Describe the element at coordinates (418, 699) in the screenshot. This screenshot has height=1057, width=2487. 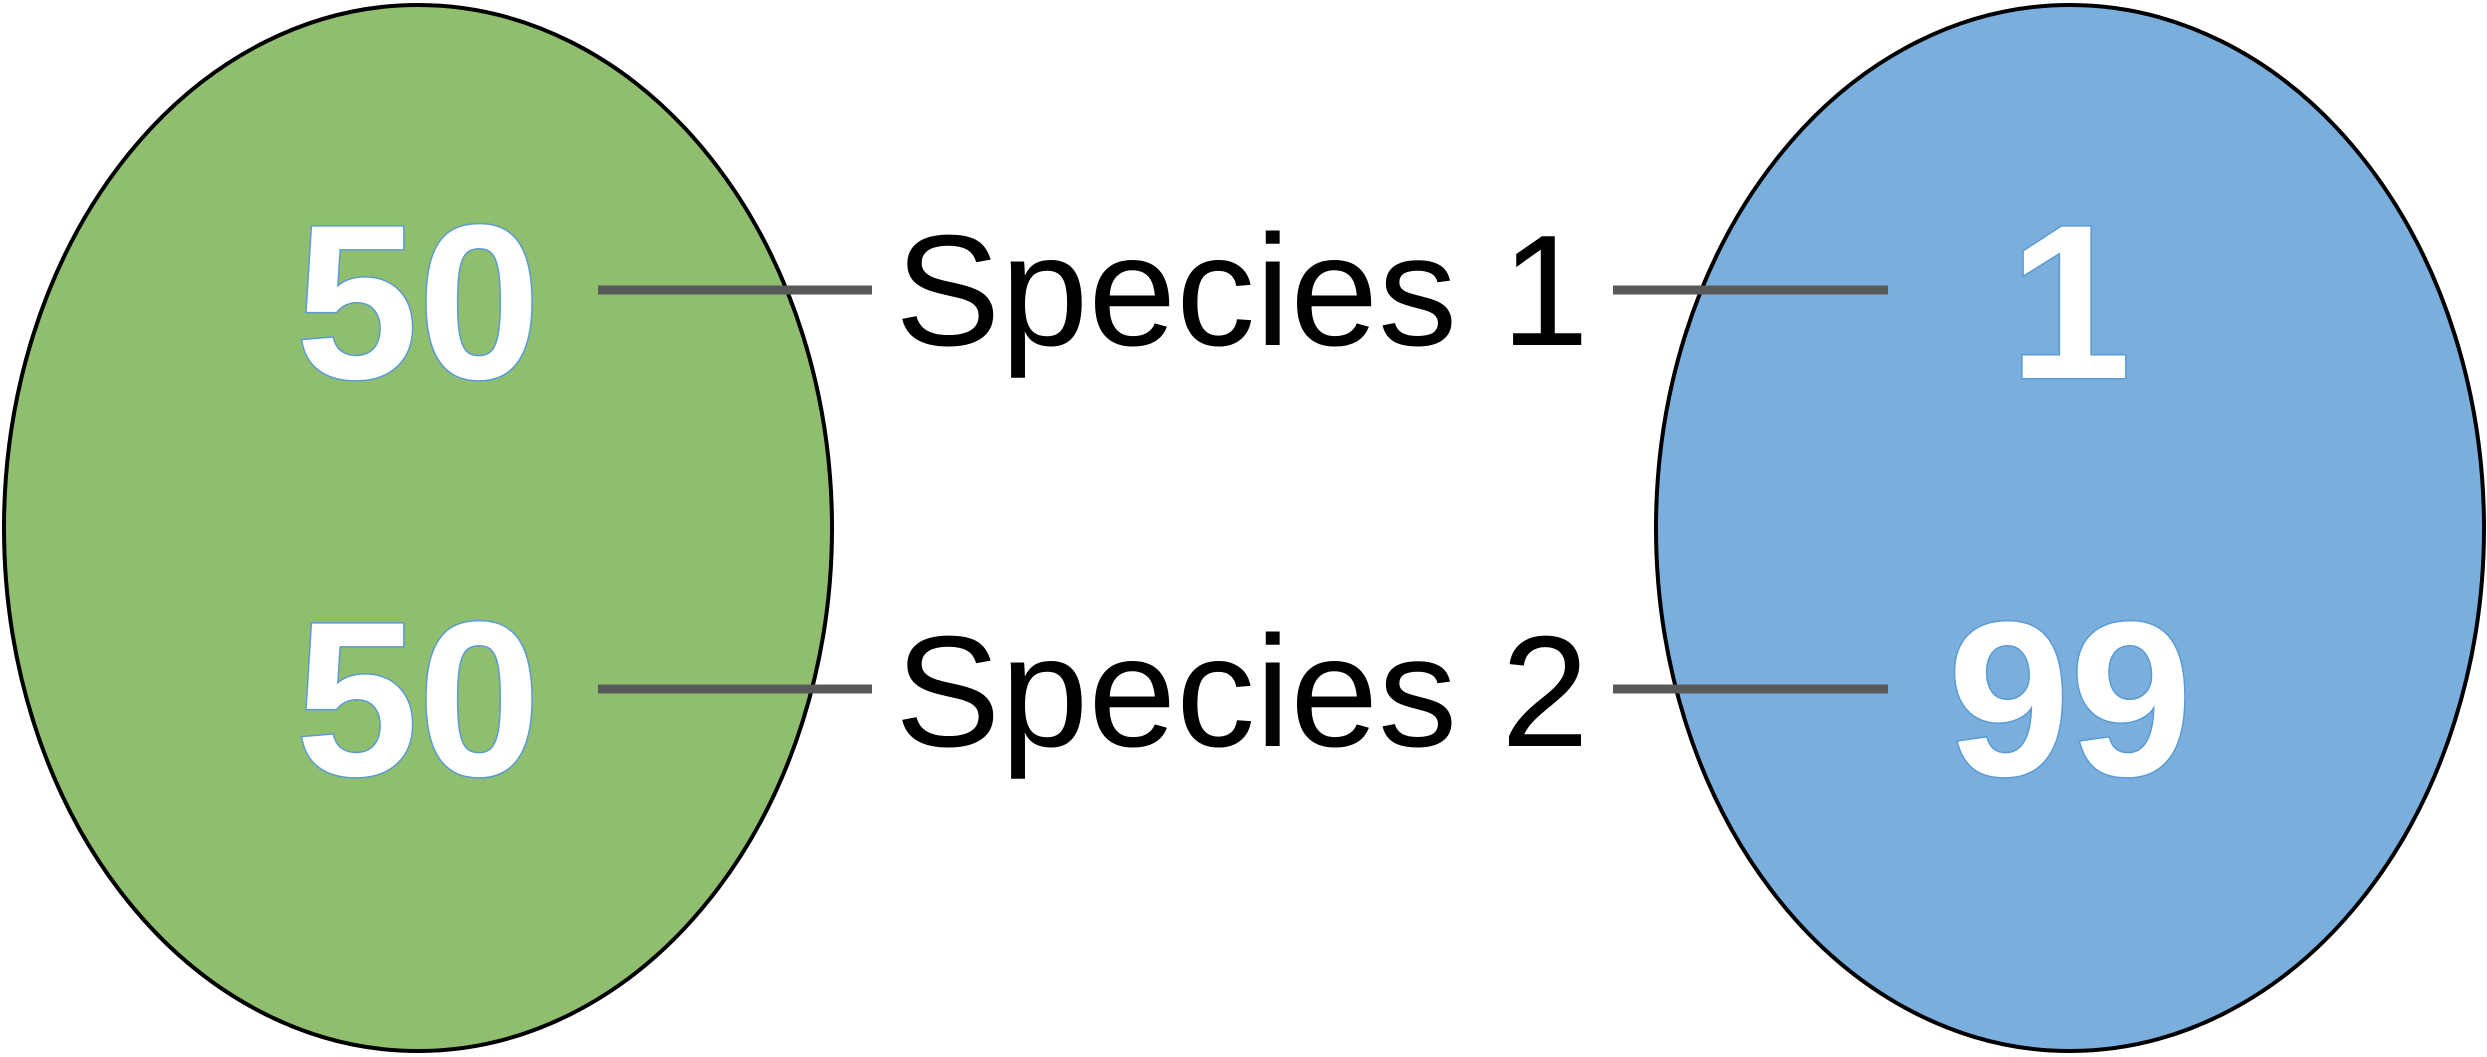
I see `community-a-species-2-count: 50` at that location.